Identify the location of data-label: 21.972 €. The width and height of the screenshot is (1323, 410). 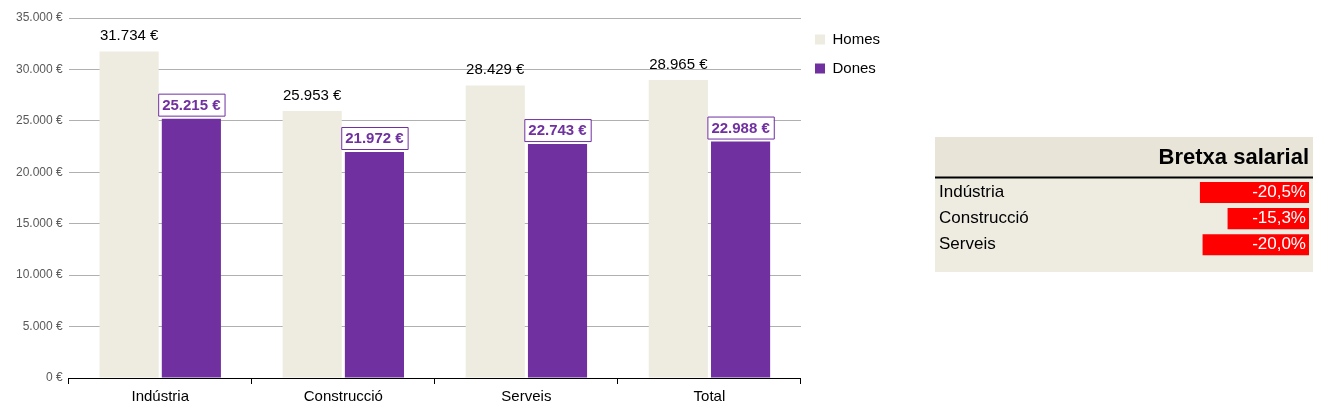
(375, 138).